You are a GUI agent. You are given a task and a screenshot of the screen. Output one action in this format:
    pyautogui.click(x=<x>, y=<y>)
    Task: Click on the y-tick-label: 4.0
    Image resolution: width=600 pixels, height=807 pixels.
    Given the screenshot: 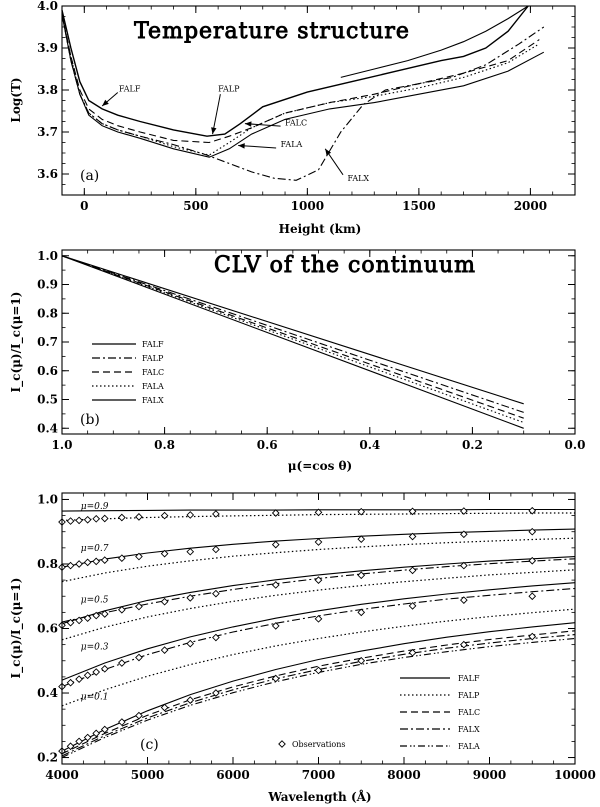 What is the action you would take?
    pyautogui.click(x=47, y=6)
    